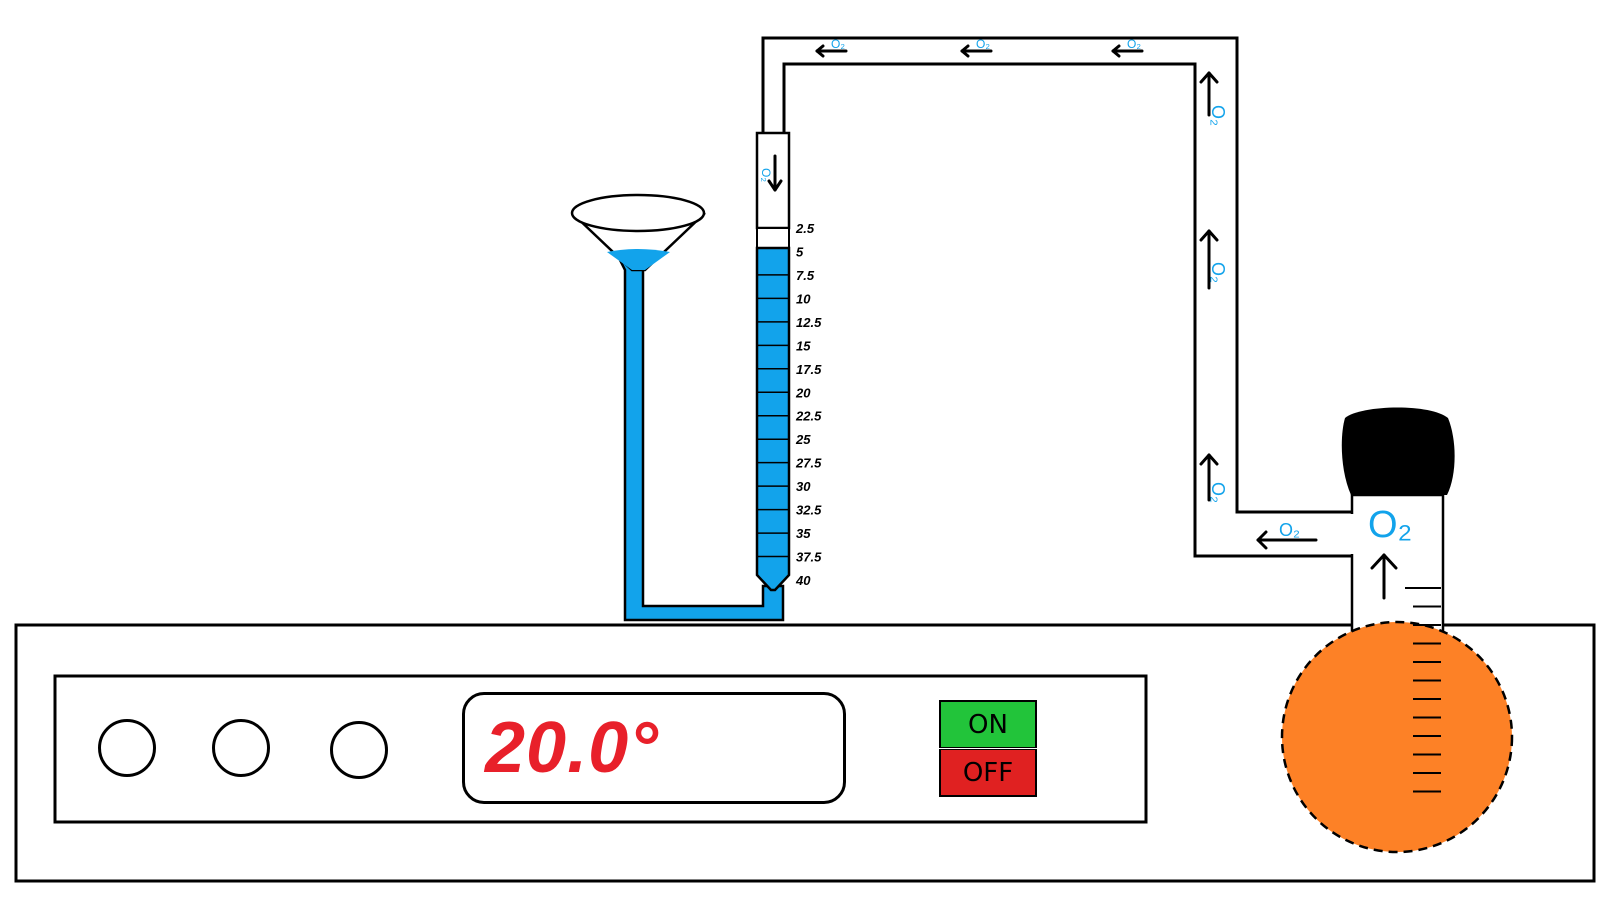  What do you see at coordinates (803, 345) in the screenshot?
I see `burette-scale-label: 15` at bounding box center [803, 345].